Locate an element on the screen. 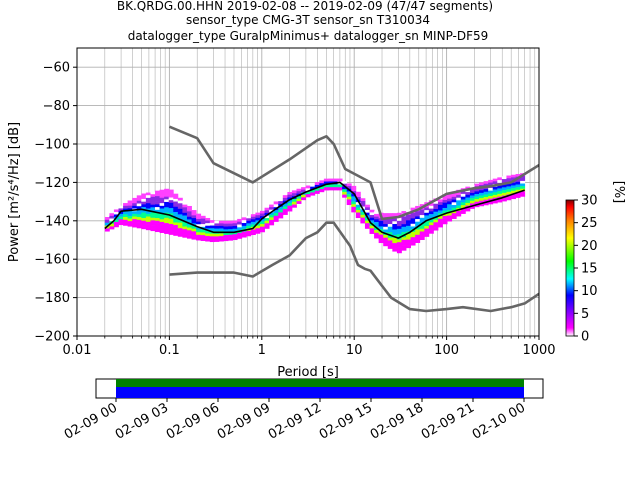 Image resolution: width=640 pixels, height=480 pixels. colorbar-ticks: 0 5 10 15 20 25 30 is located at coordinates (586, 269).